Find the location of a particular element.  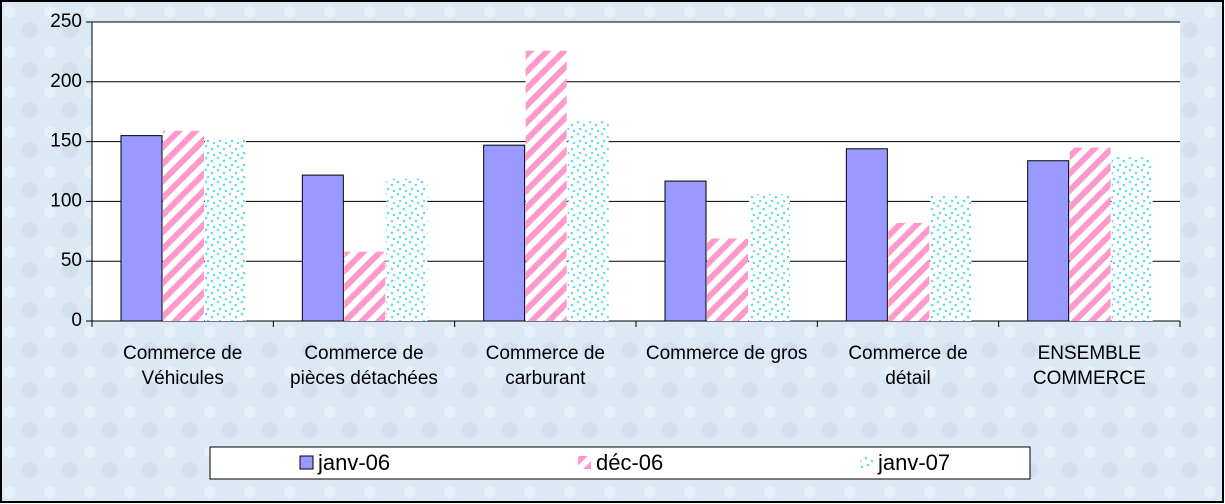

y-tick-label: 200 is located at coordinates (66, 81).